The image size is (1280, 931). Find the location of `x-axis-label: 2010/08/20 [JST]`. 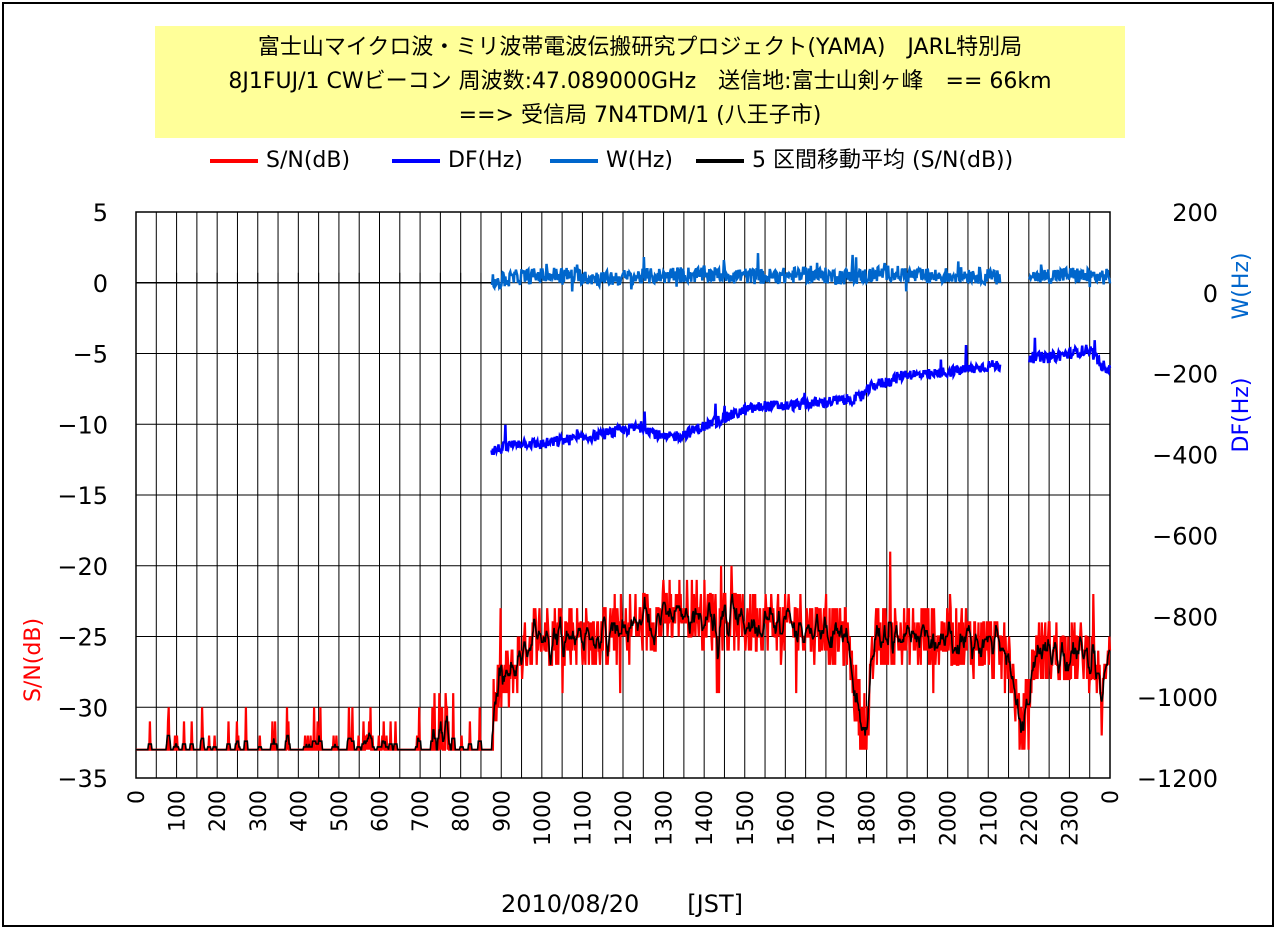

x-axis-label: 2010/08/20 [JST] is located at coordinates (622, 904).